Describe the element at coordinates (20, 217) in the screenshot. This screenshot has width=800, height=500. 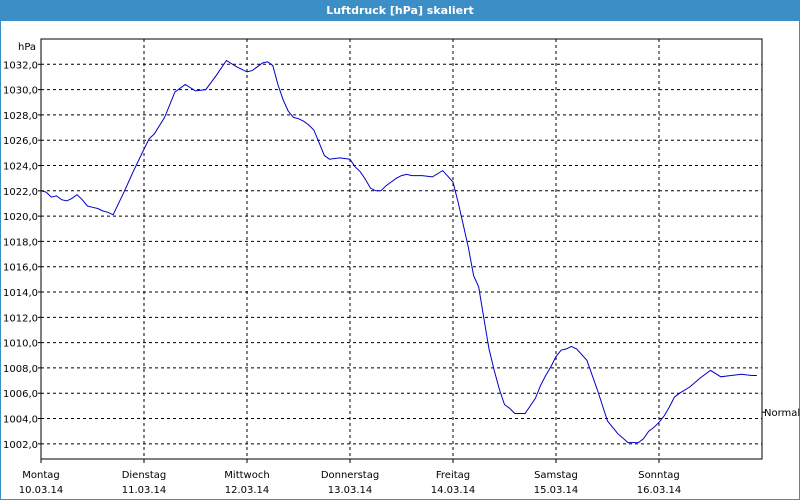
I see `y-tick-label: 1020,0` at that location.